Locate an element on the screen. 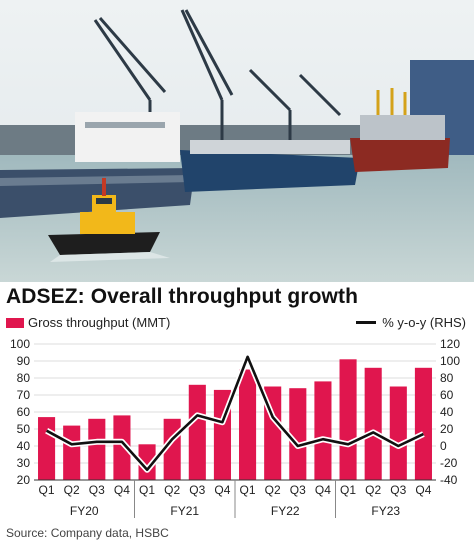 The width and height of the screenshot is (474, 545). y-left-tick-label: 70 is located at coordinates (24, 395).